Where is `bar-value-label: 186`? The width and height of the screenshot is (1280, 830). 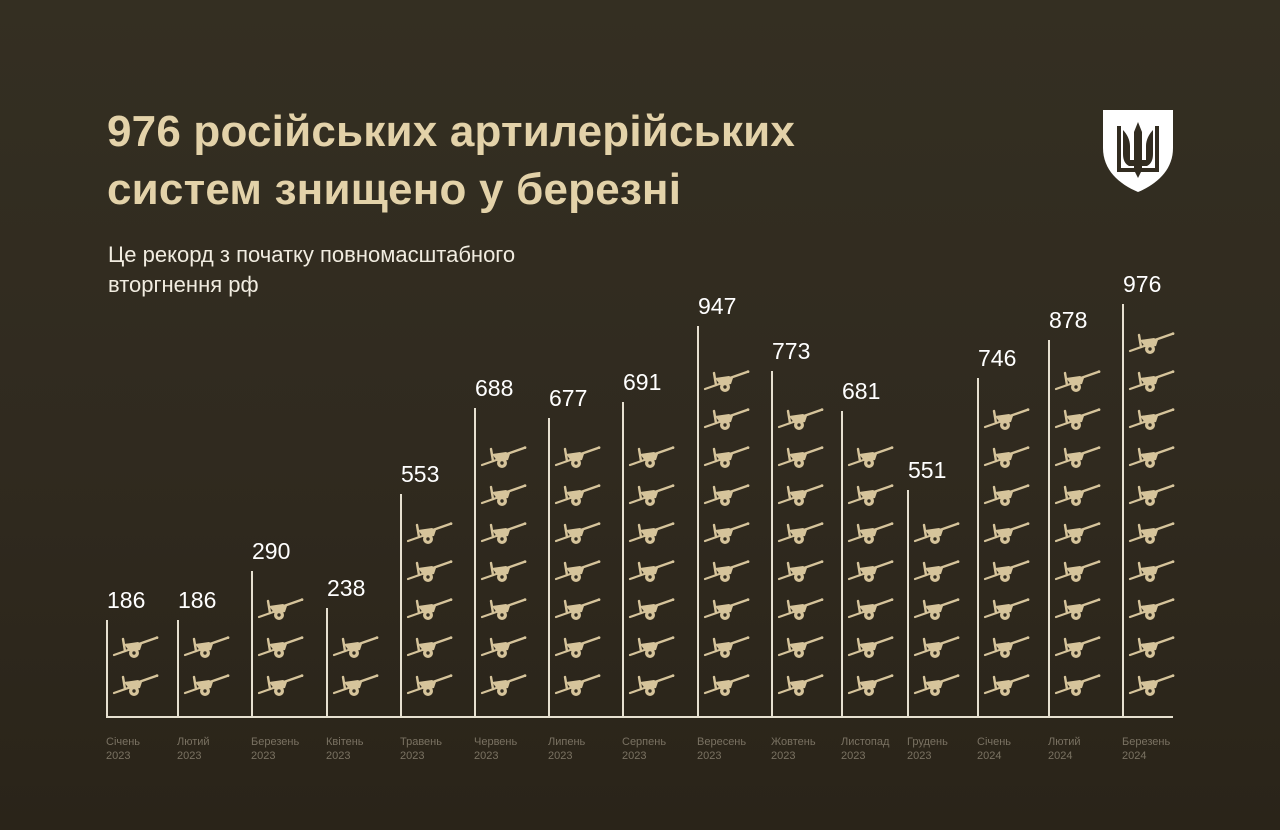 bar-value-label: 186 is located at coordinates (197, 600).